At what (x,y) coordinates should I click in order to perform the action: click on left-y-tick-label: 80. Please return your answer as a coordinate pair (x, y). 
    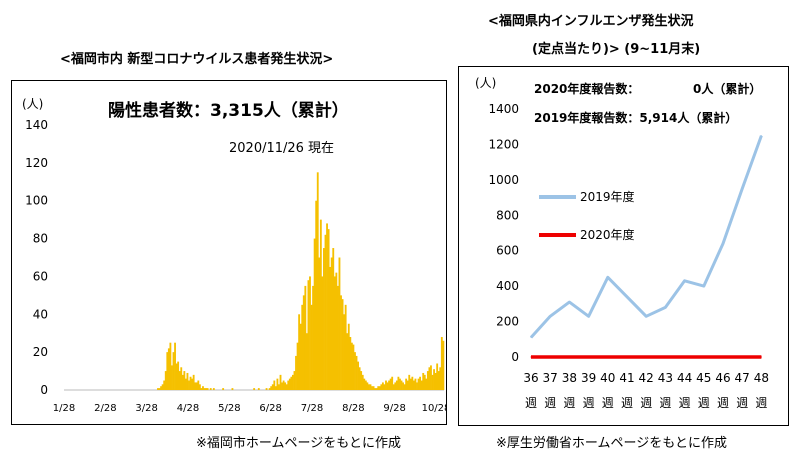
    Looking at the image, I should click on (40, 239).